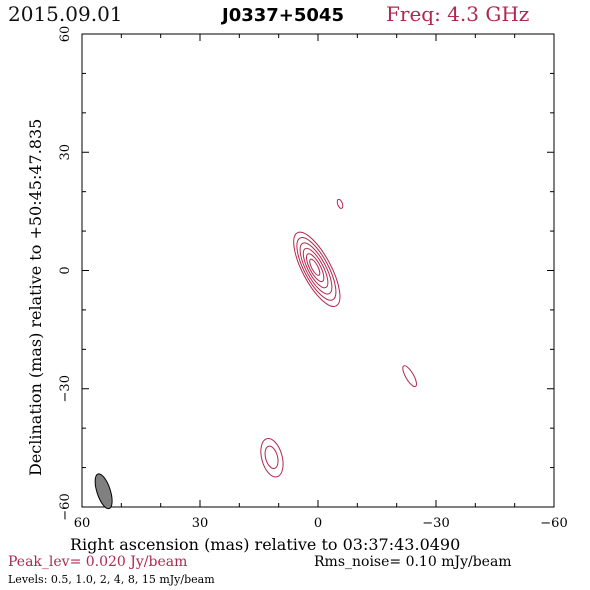 This screenshot has width=590, height=590. I want to click on beam-ellipse, so click(103, 491).